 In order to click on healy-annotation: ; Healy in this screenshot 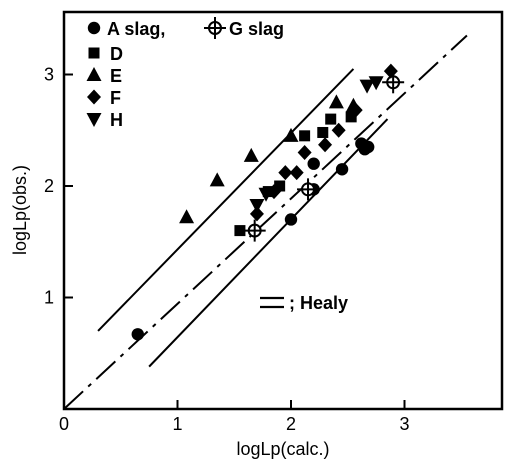, I will do `click(304, 303)`.